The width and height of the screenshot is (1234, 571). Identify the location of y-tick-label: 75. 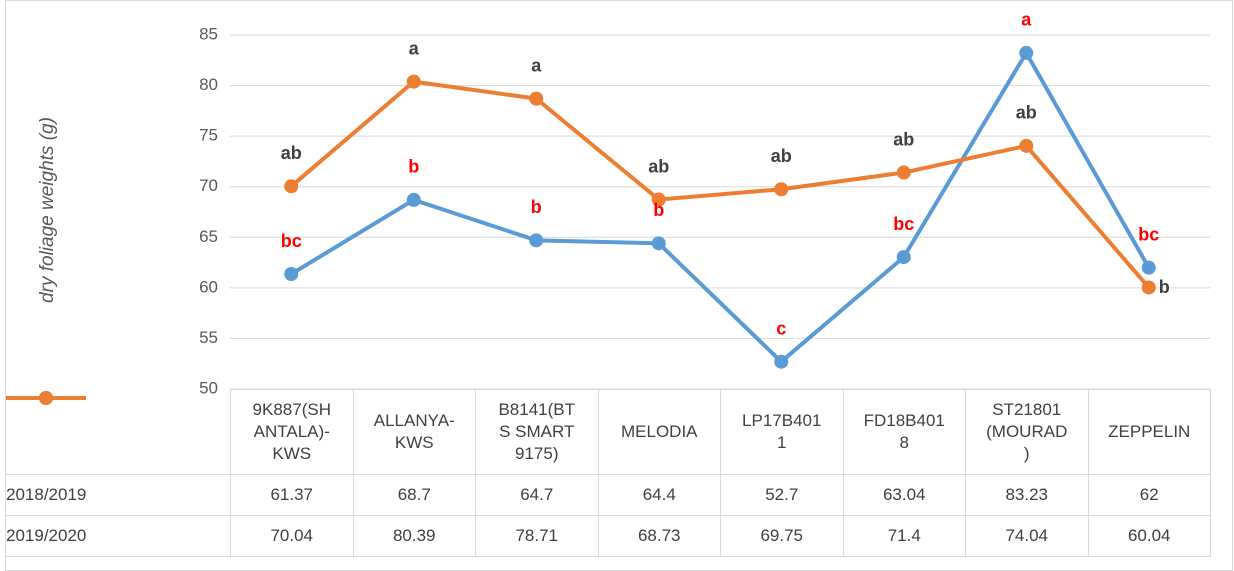
(208, 135).